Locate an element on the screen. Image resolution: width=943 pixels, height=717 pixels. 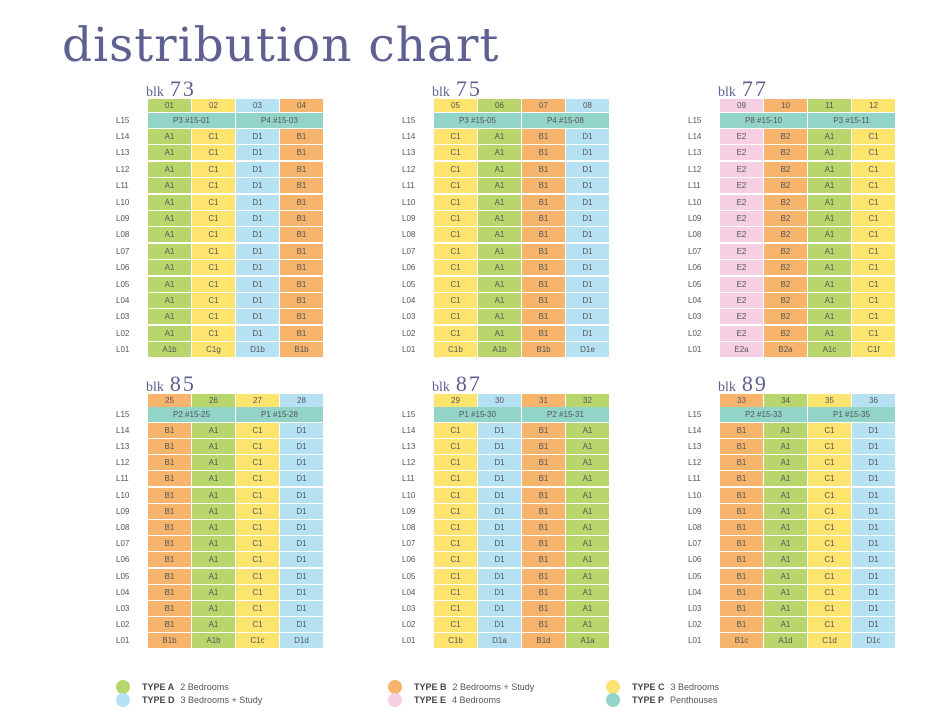
unit-cell: B1d is located at coordinates (543, 641).